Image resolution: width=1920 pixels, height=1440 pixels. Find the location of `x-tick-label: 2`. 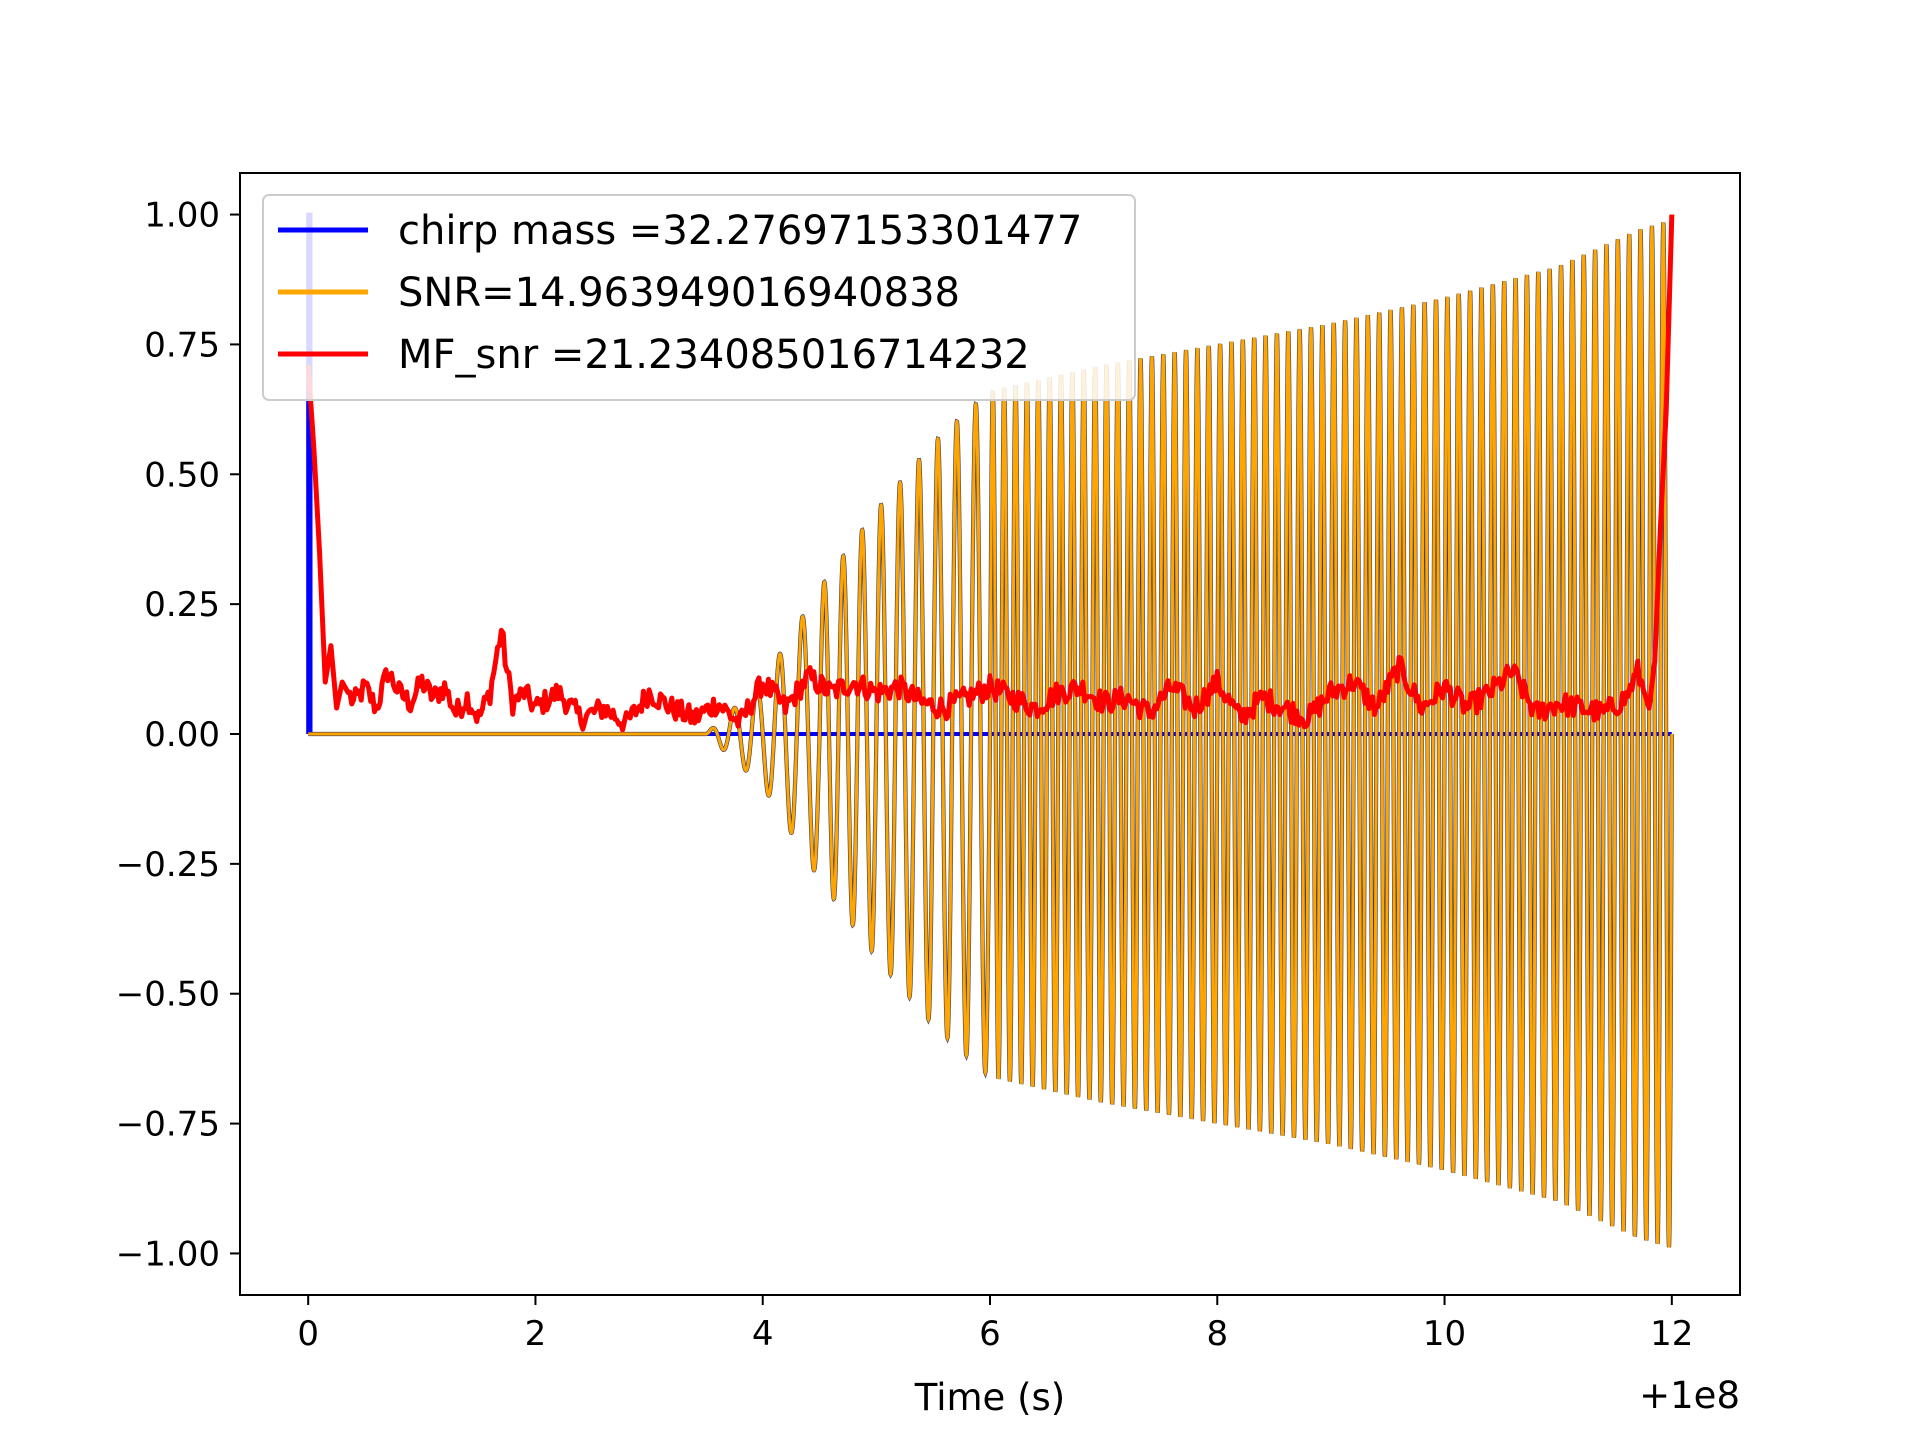

x-tick-label: 2 is located at coordinates (536, 1334).